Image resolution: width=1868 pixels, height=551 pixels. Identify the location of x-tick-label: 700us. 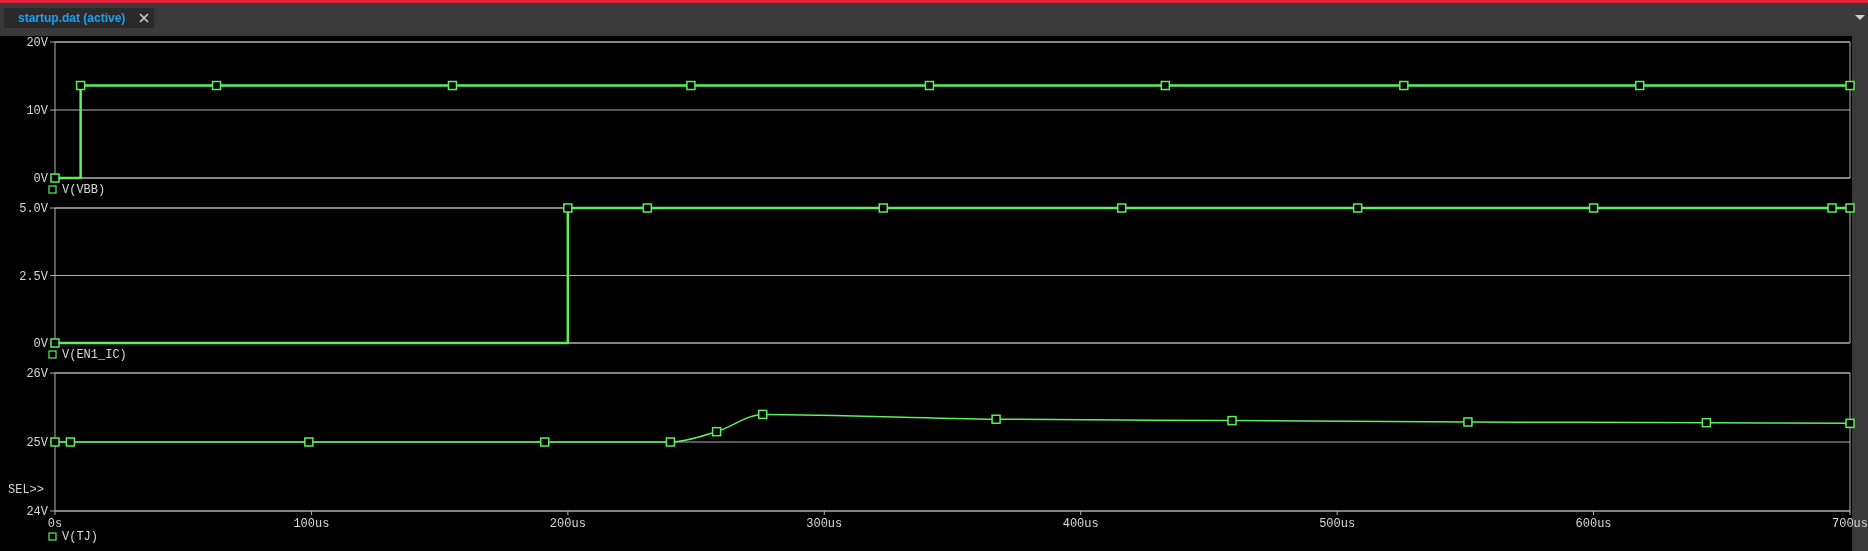
(1849, 524).